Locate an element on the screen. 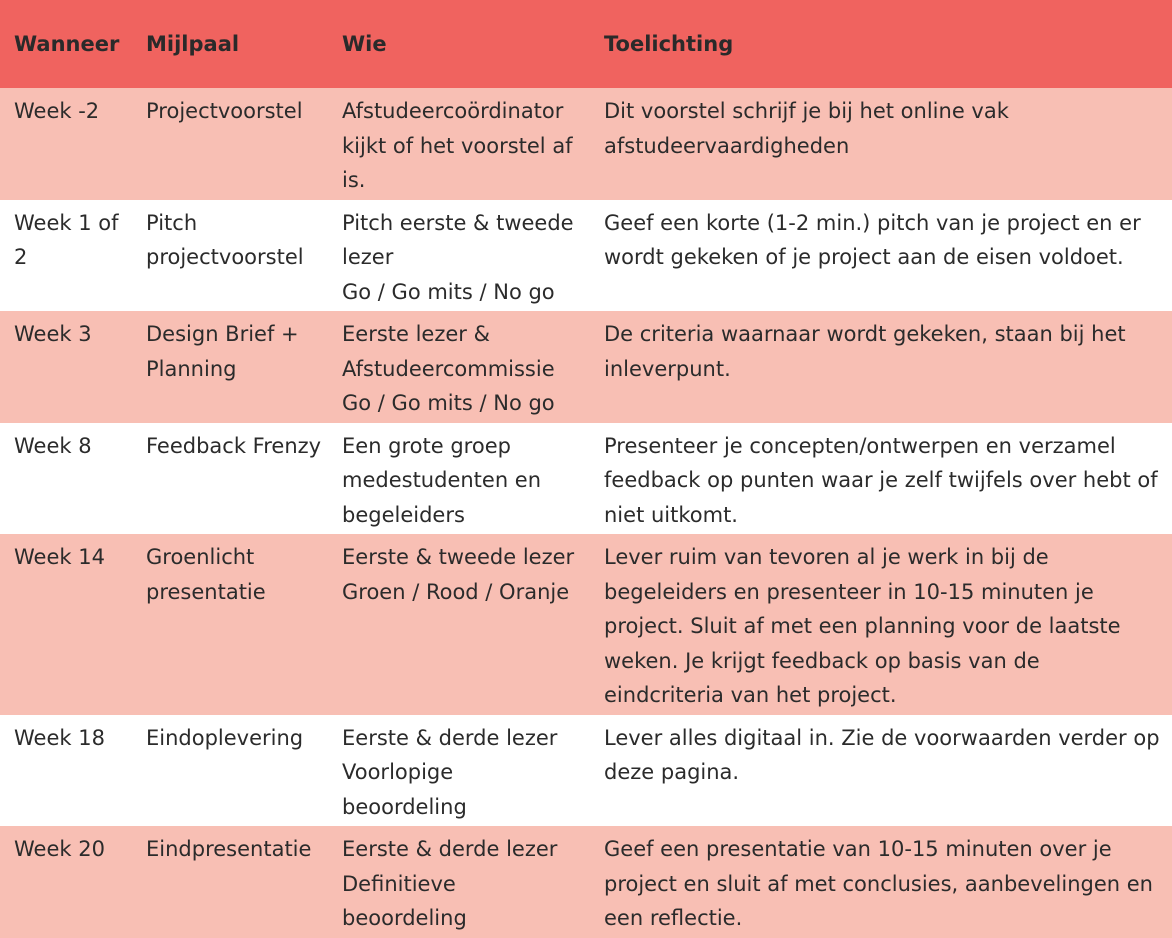  header-wanneer: Wanneer is located at coordinates (66, 44).